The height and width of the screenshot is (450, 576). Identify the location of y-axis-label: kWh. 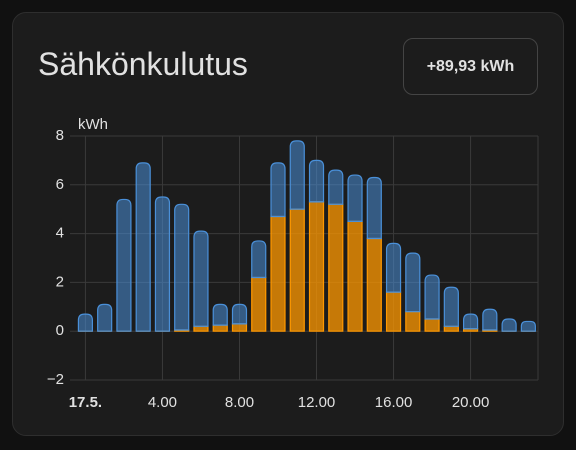
(93, 124).